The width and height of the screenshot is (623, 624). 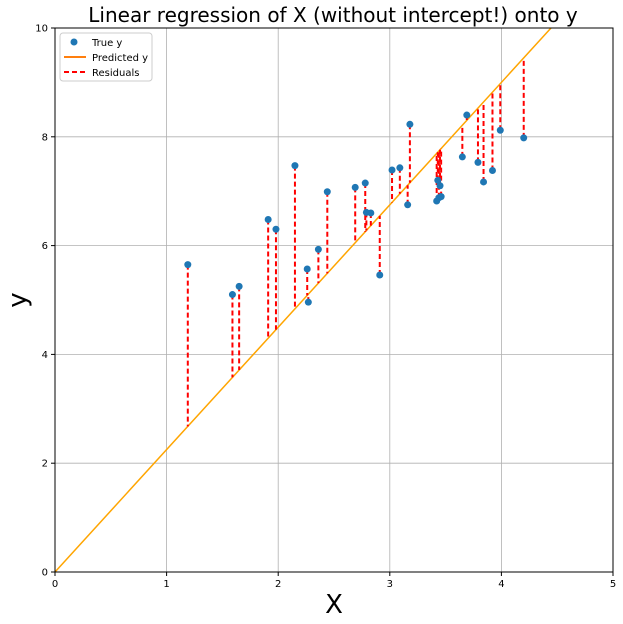 I want to click on x-tick-label: 4, so click(x=501, y=584).